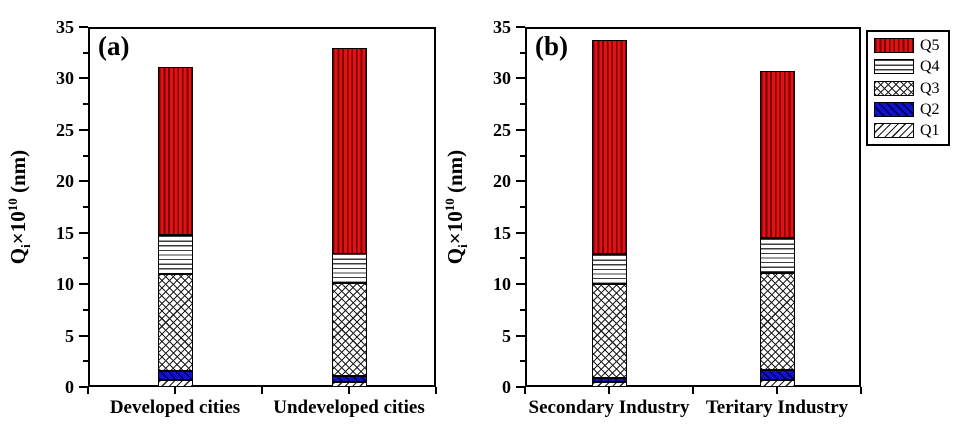 The width and height of the screenshot is (968, 448). I want to click on legend-box: Q5 Q4 Q3 Q2 Q1, so click(908, 88).